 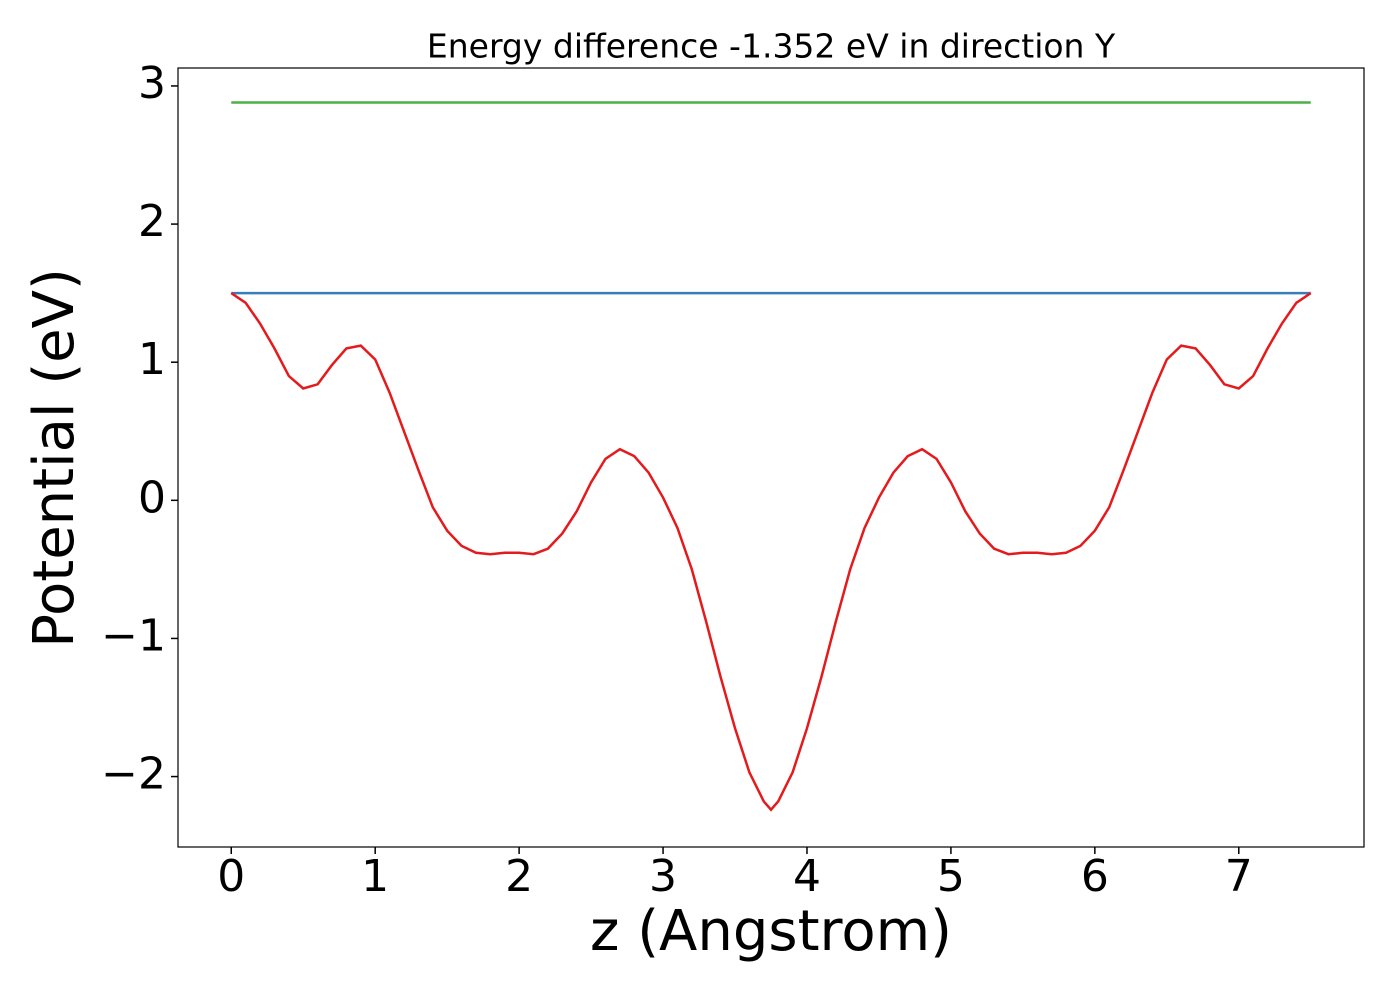 What do you see at coordinates (133, 635) in the screenshot?
I see `y-tick-label: −1` at bounding box center [133, 635].